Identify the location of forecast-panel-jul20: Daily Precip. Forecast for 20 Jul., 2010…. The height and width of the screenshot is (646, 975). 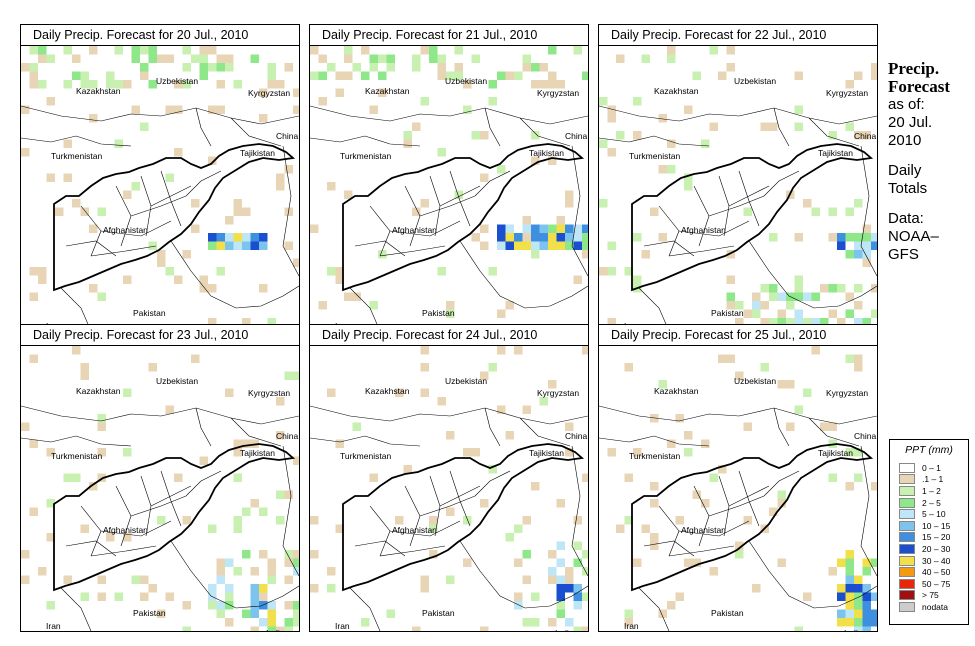
(160, 178).